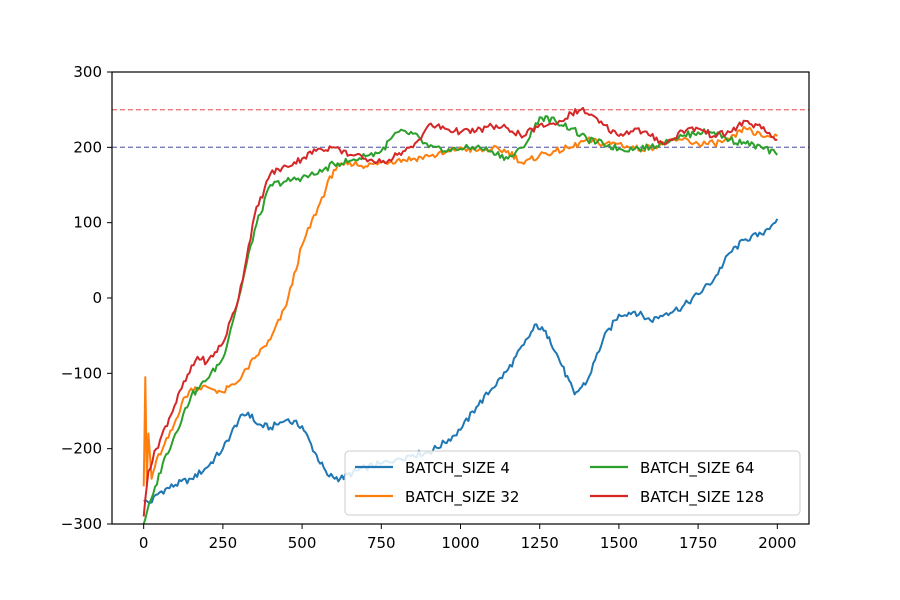 This screenshot has width=900, height=600. What do you see at coordinates (540, 543) in the screenshot?
I see `x-tick-label: 1250` at bounding box center [540, 543].